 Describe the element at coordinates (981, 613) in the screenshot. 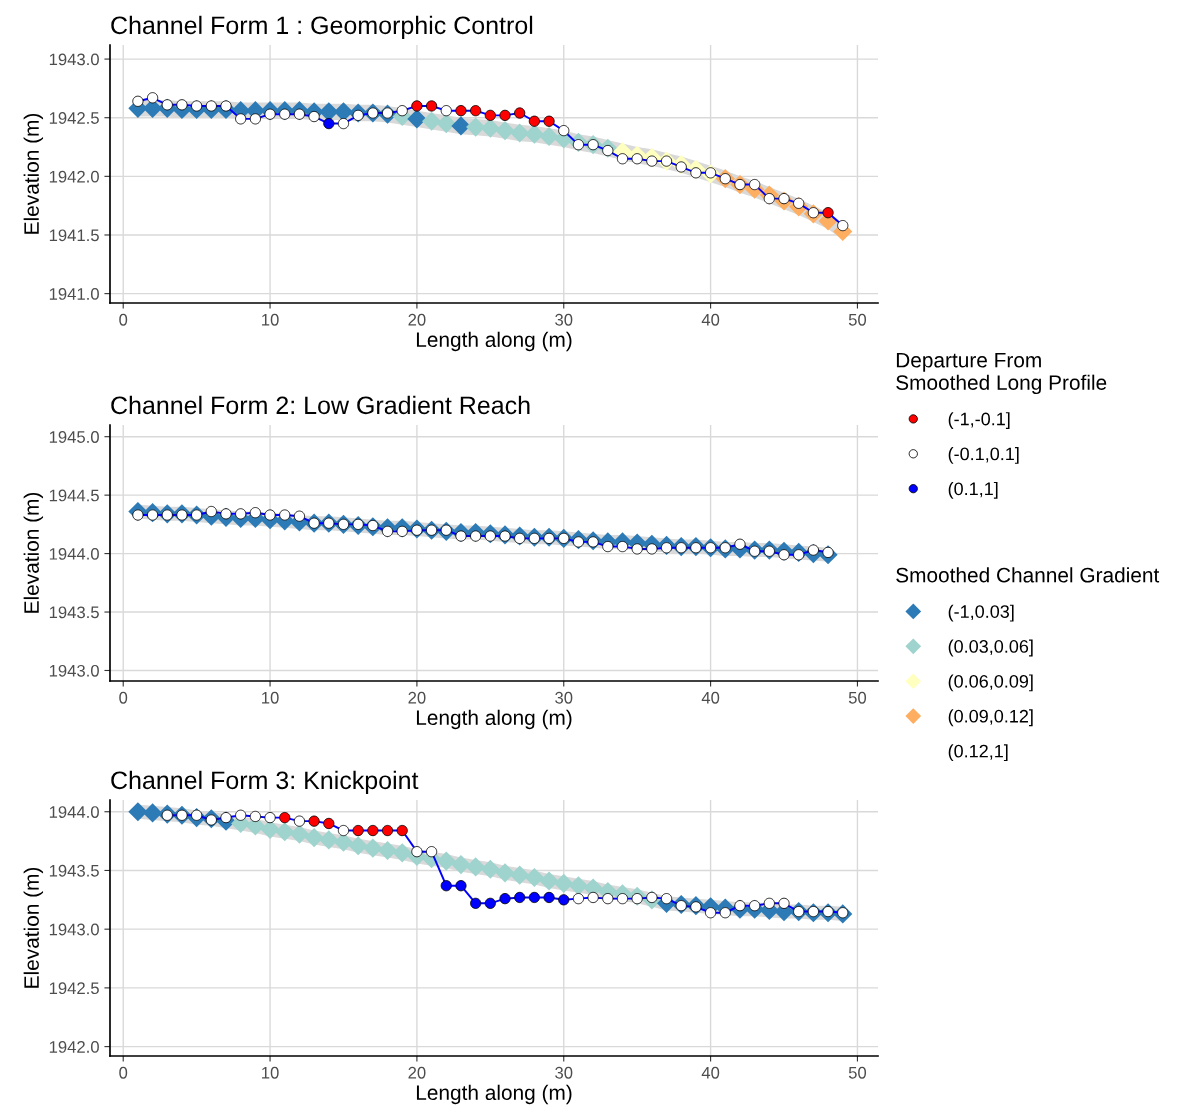

I see `legend-label: (-1,0.03]` at that location.